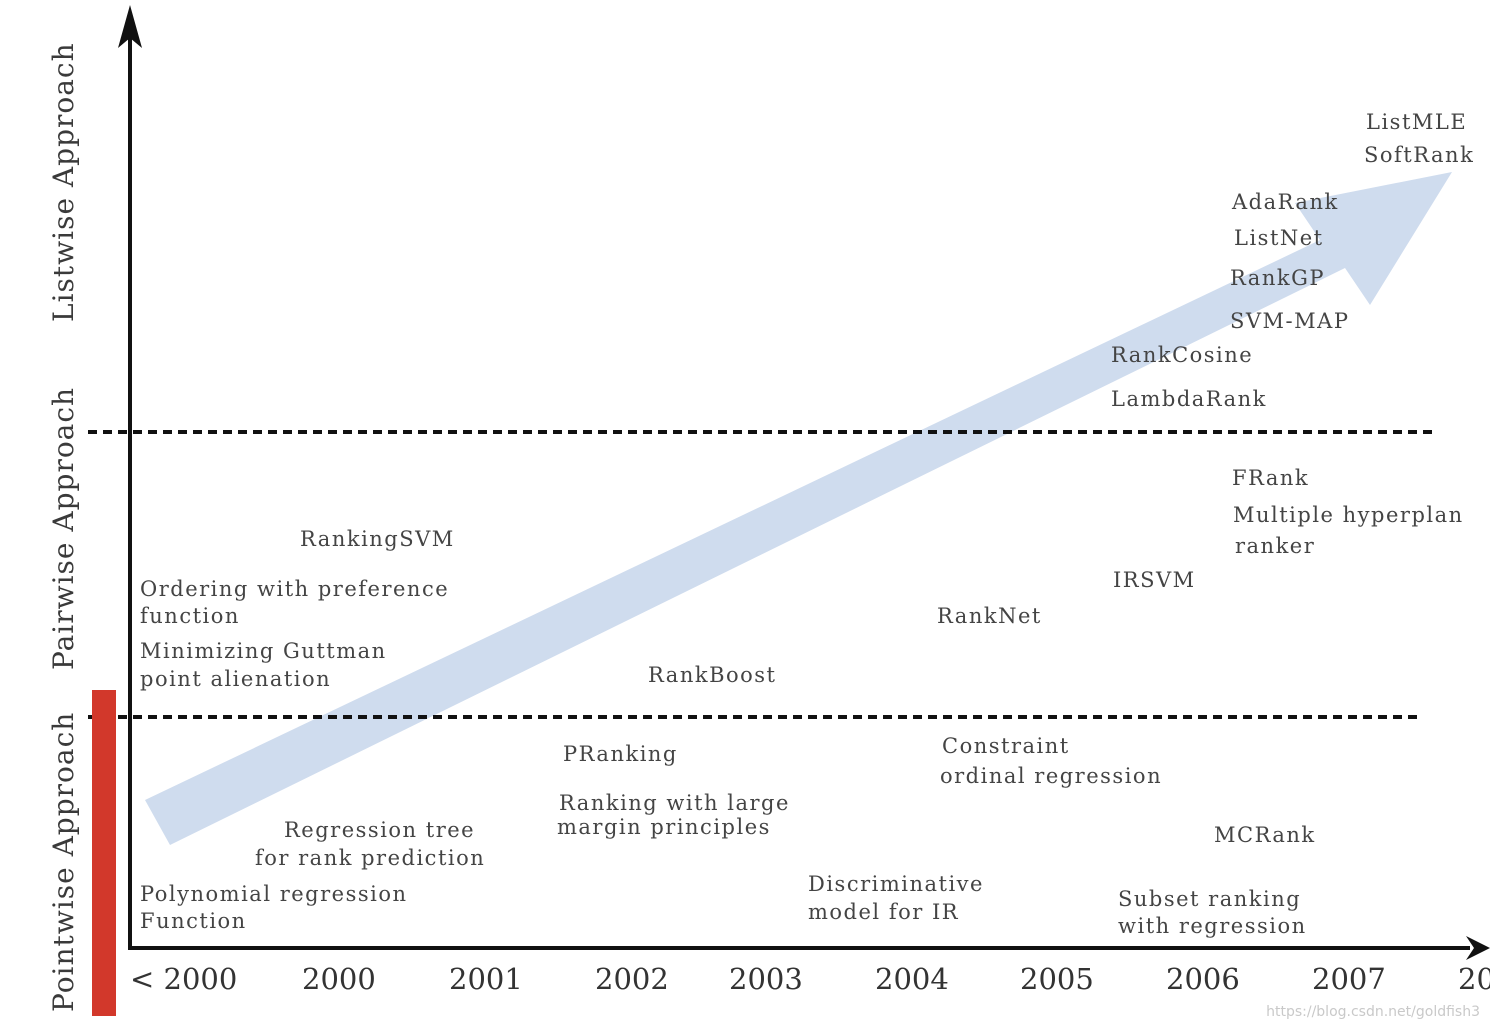 The image size is (1490, 1028). What do you see at coordinates (1154, 580) in the screenshot?
I see `method-irsvm: IRSVM` at bounding box center [1154, 580].